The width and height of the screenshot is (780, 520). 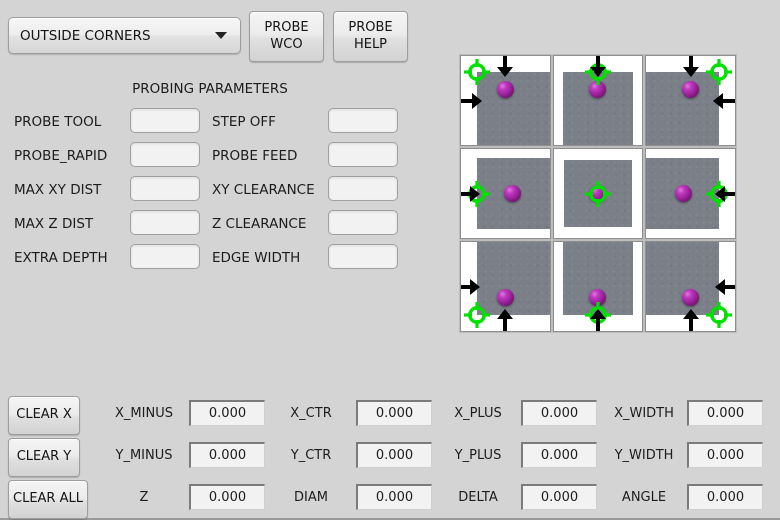 I want to click on probe-tile-center, so click(x=598, y=193).